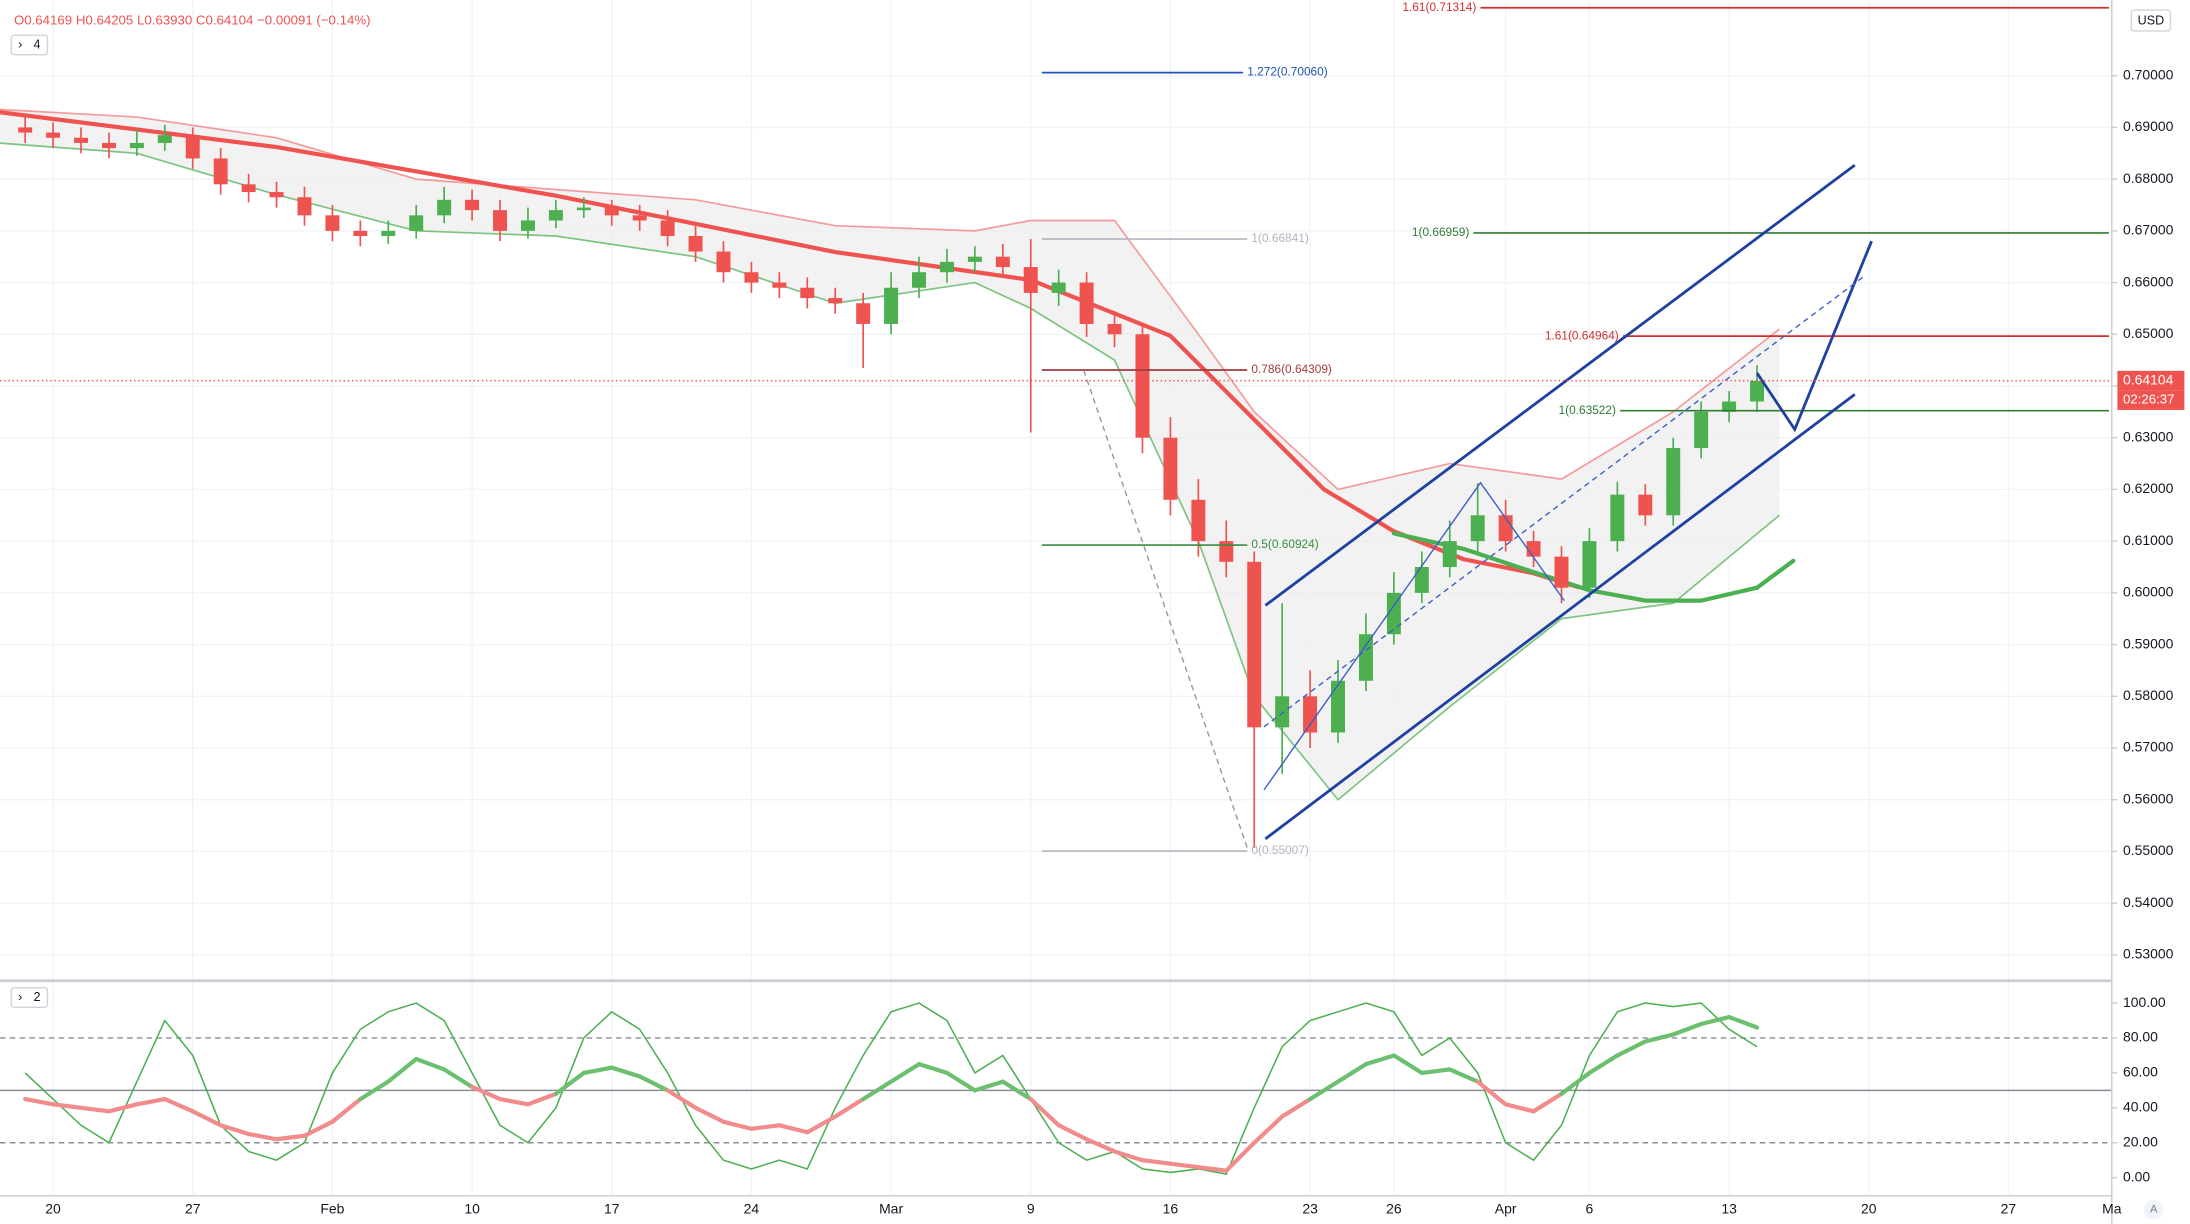  Describe the element at coordinates (612, 1208) in the screenshot. I see `x-tick-label: 17` at that location.